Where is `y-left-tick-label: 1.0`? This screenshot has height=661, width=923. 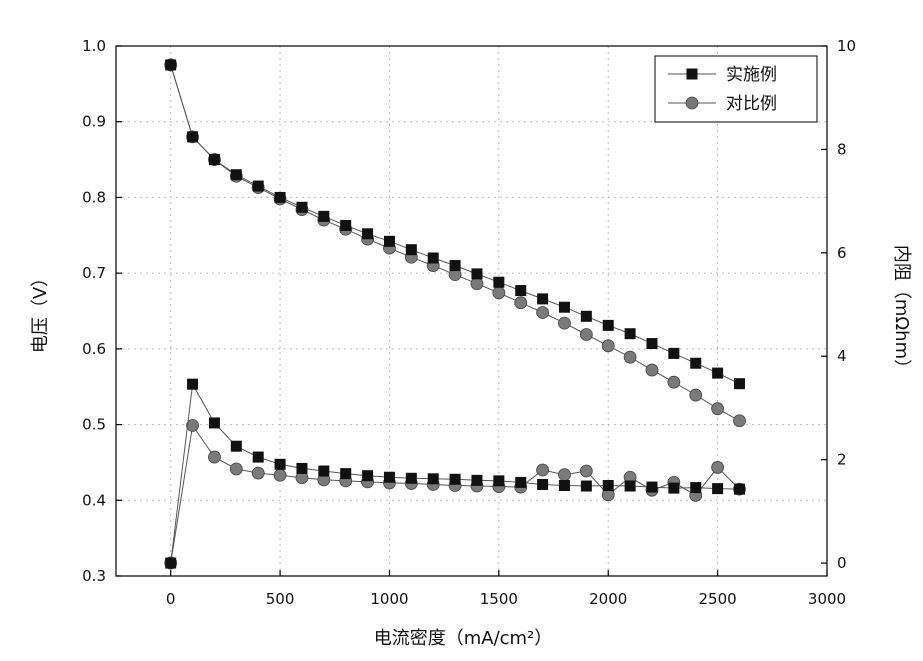
y-left-tick-label: 1.0 is located at coordinates (94, 46).